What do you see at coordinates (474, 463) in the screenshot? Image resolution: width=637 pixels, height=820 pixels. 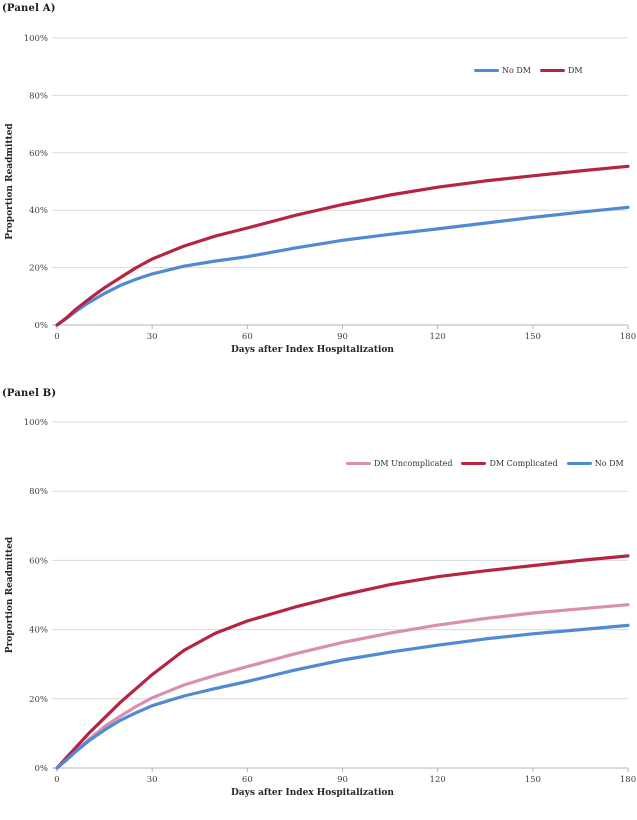 I see `legend-swatch-dm-complicated` at bounding box center [474, 463].